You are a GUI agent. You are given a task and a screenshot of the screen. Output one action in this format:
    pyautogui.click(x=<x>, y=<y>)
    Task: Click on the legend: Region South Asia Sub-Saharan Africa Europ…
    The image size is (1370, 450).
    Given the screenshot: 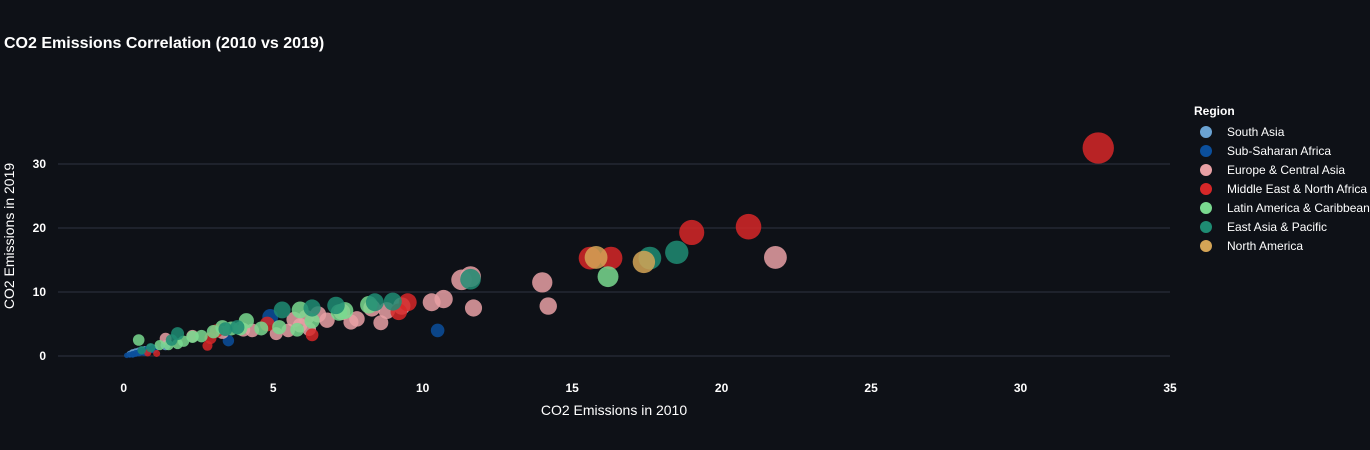 What is the action you would take?
    pyautogui.click(x=1282, y=179)
    